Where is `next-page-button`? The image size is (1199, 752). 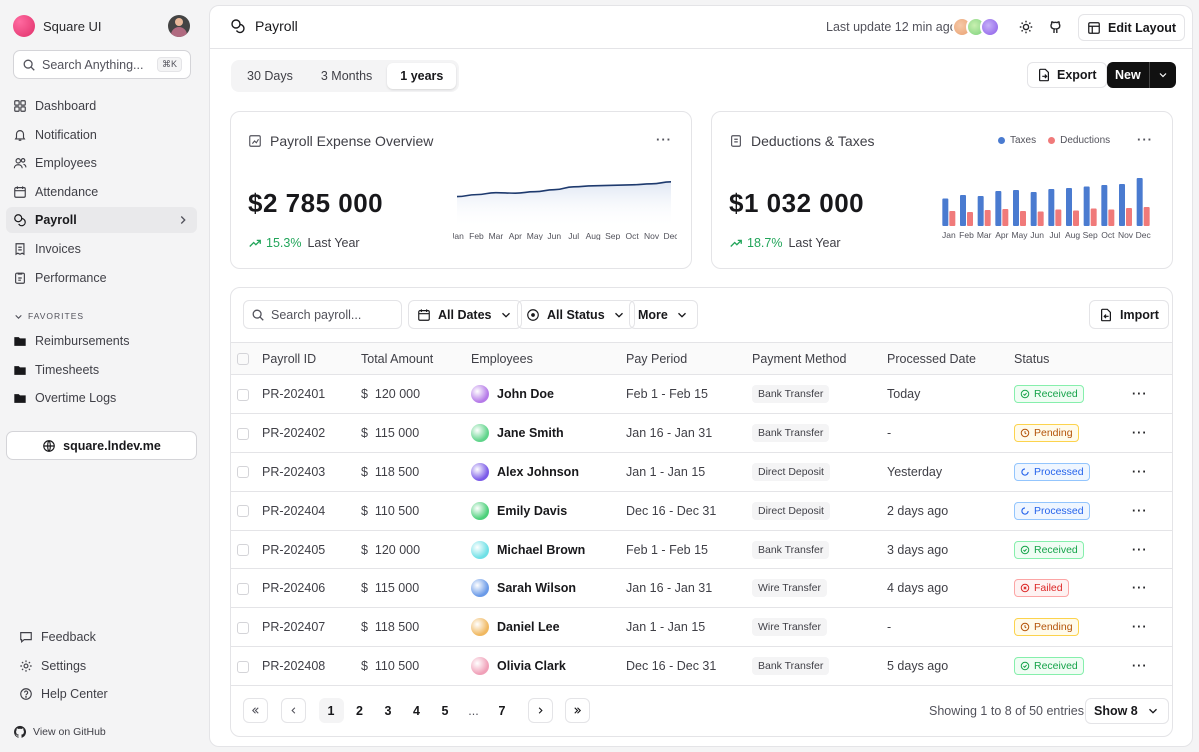 next-page-button is located at coordinates (540, 710).